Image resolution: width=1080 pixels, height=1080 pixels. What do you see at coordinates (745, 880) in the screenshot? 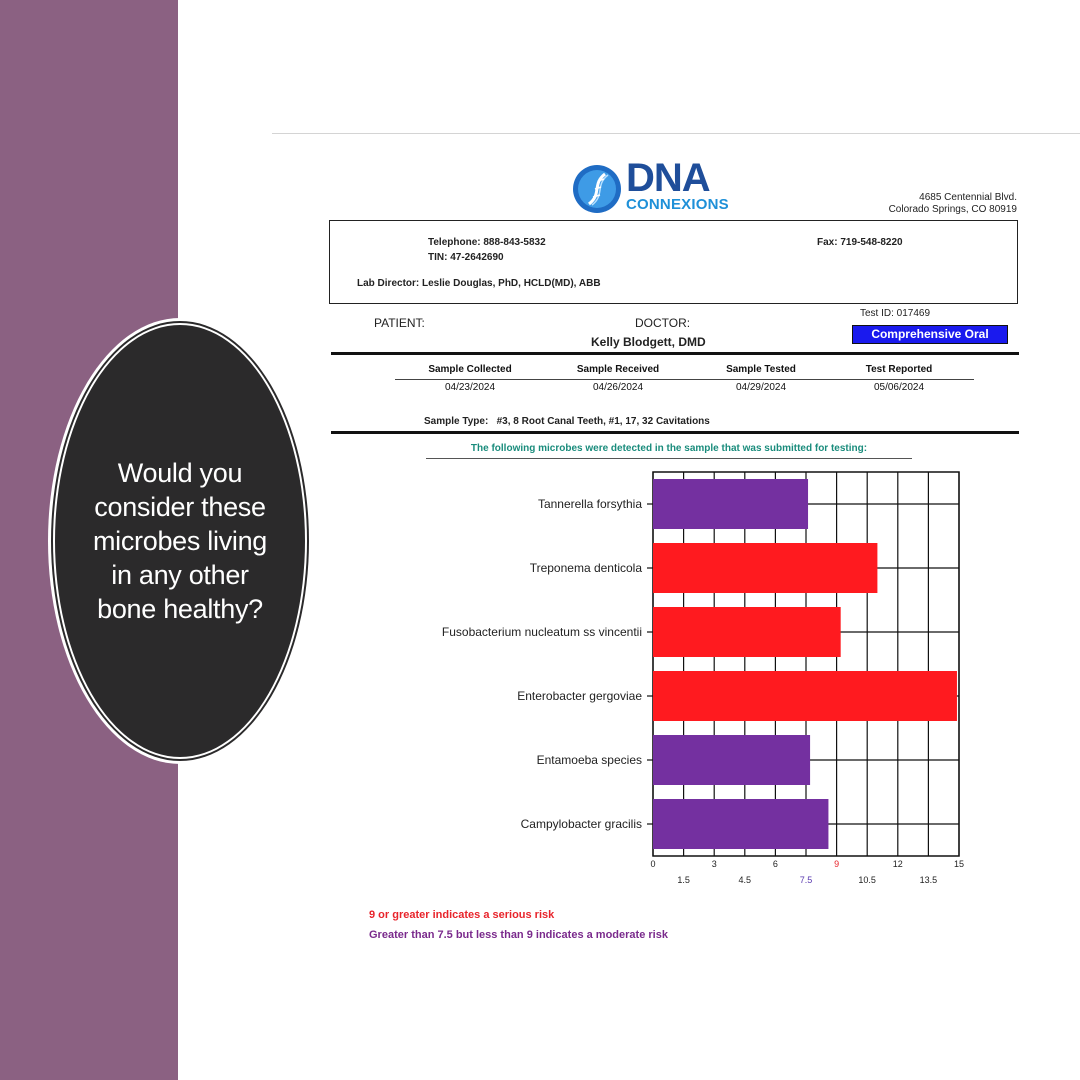
I see `x-tick-label: 4.5` at bounding box center [745, 880].